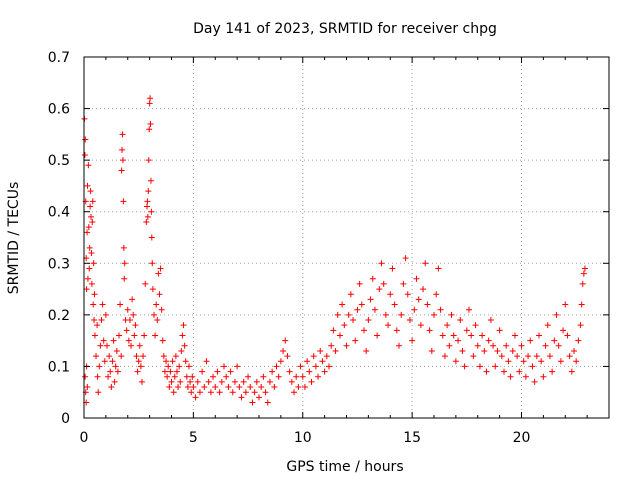 The width and height of the screenshot is (640, 480). What do you see at coordinates (65, 419) in the screenshot?
I see `y-tick-label: 0` at bounding box center [65, 419].